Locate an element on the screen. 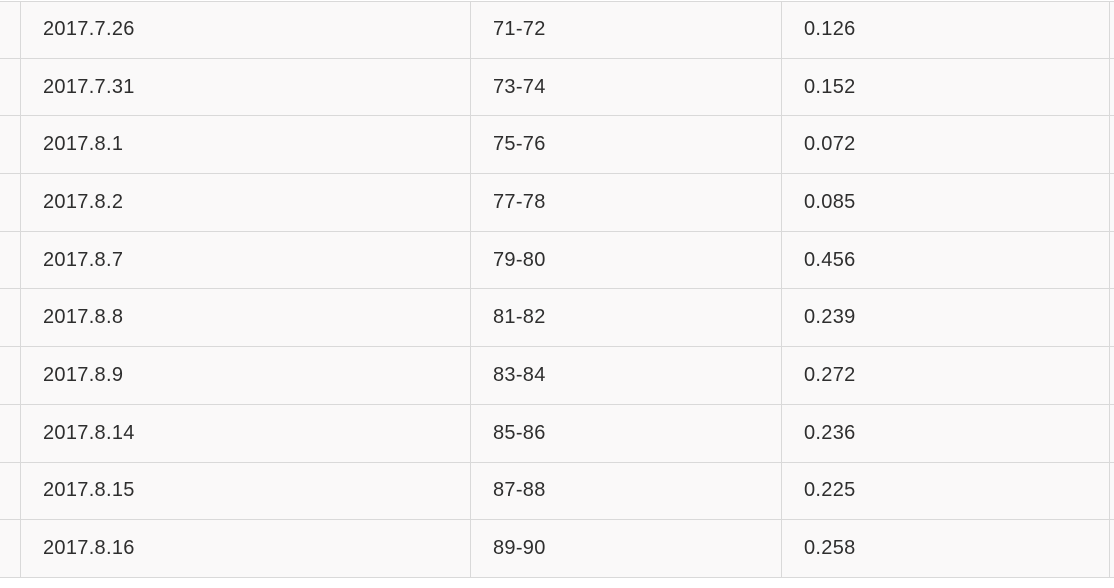 This screenshot has width=1114, height=588. date-cell: 2017.8.8 is located at coordinates (245, 318).